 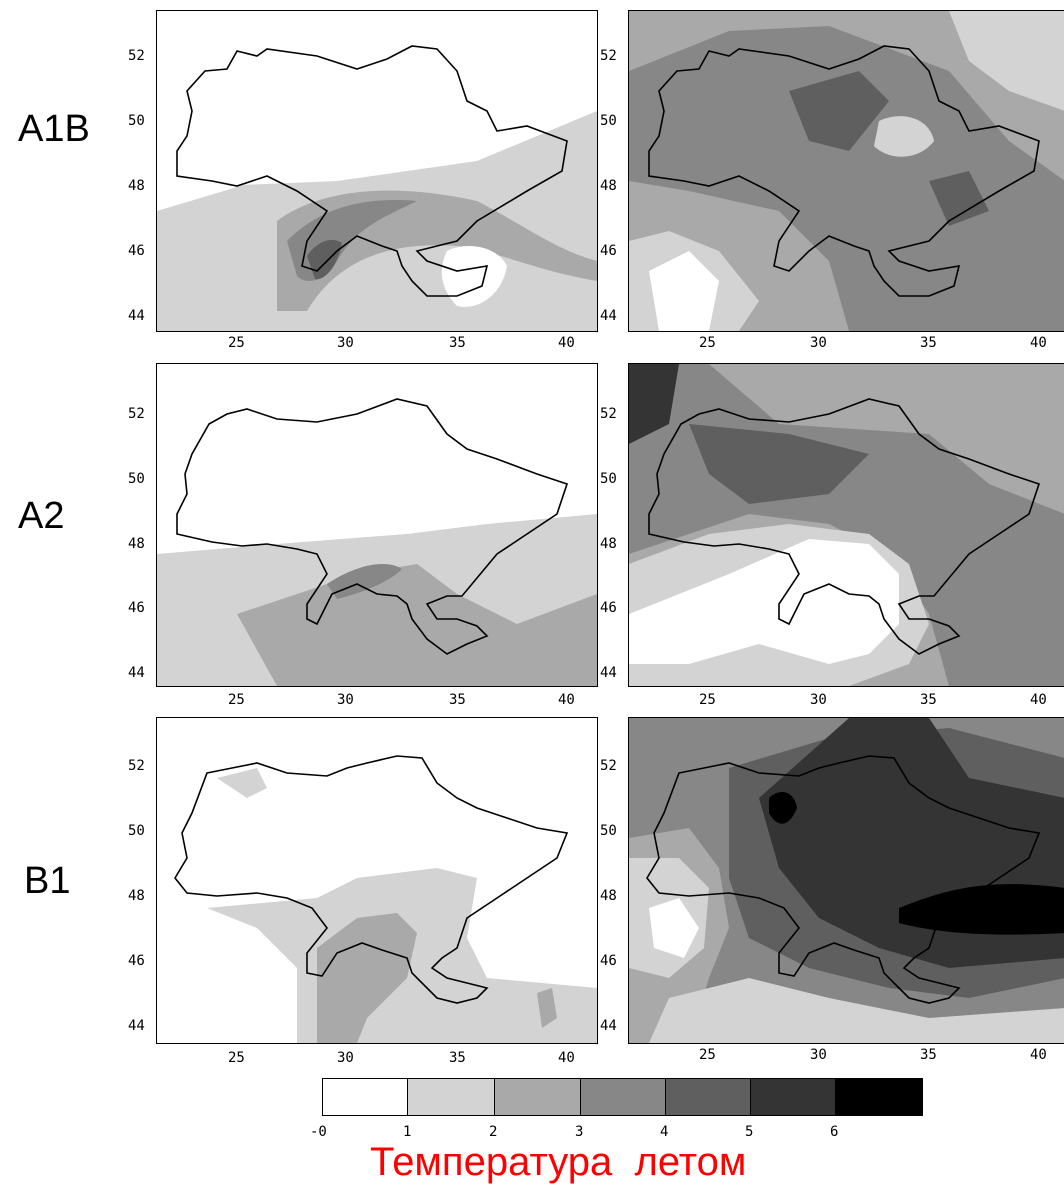 What do you see at coordinates (41, 516) in the screenshot?
I see `row-label-a2: A2` at bounding box center [41, 516].